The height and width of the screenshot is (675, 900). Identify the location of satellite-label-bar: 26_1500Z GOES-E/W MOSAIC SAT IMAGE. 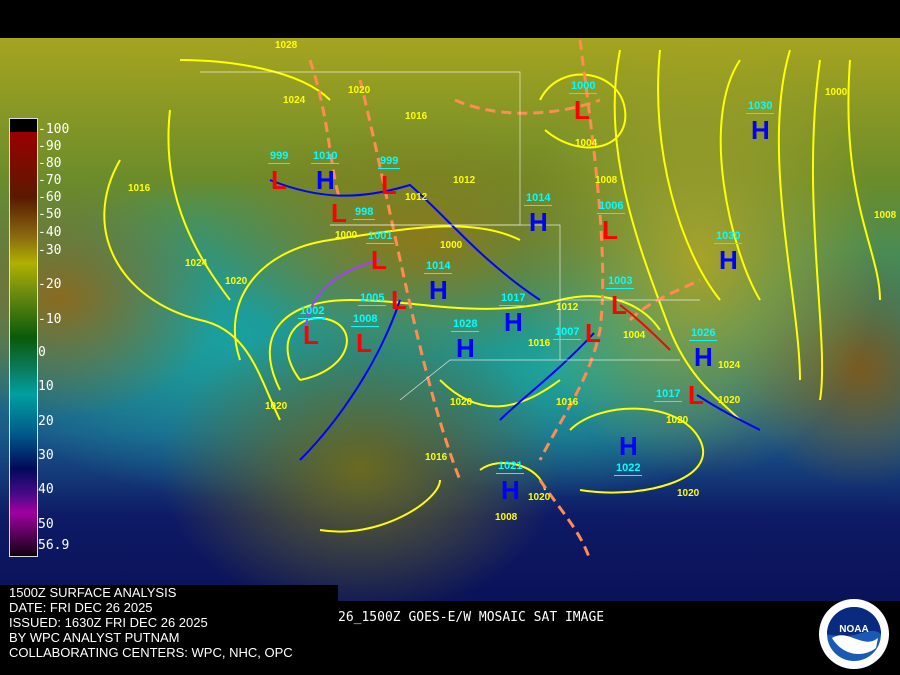
(619, 638).